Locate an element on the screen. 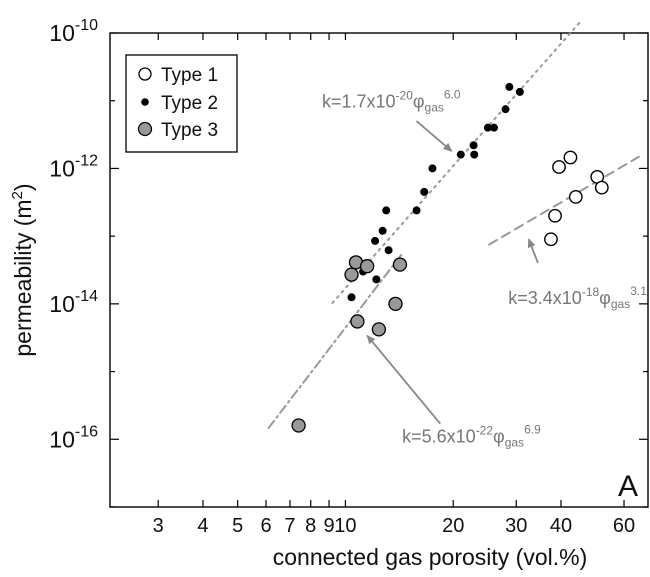  y-tick-label-0: 10-10 is located at coordinates (73, 31).